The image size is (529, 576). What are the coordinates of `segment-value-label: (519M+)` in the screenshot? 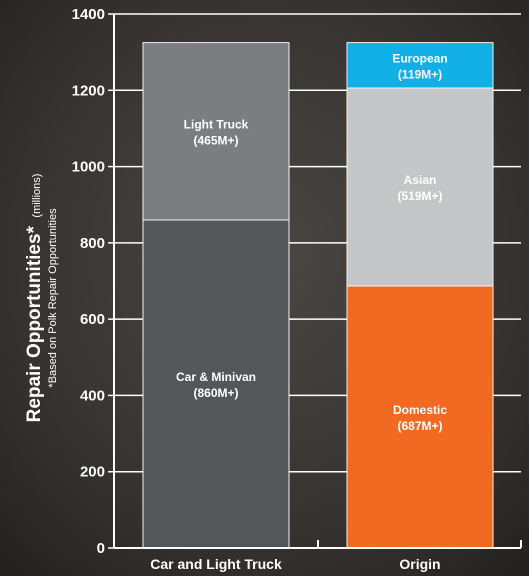 It's located at (419, 196).